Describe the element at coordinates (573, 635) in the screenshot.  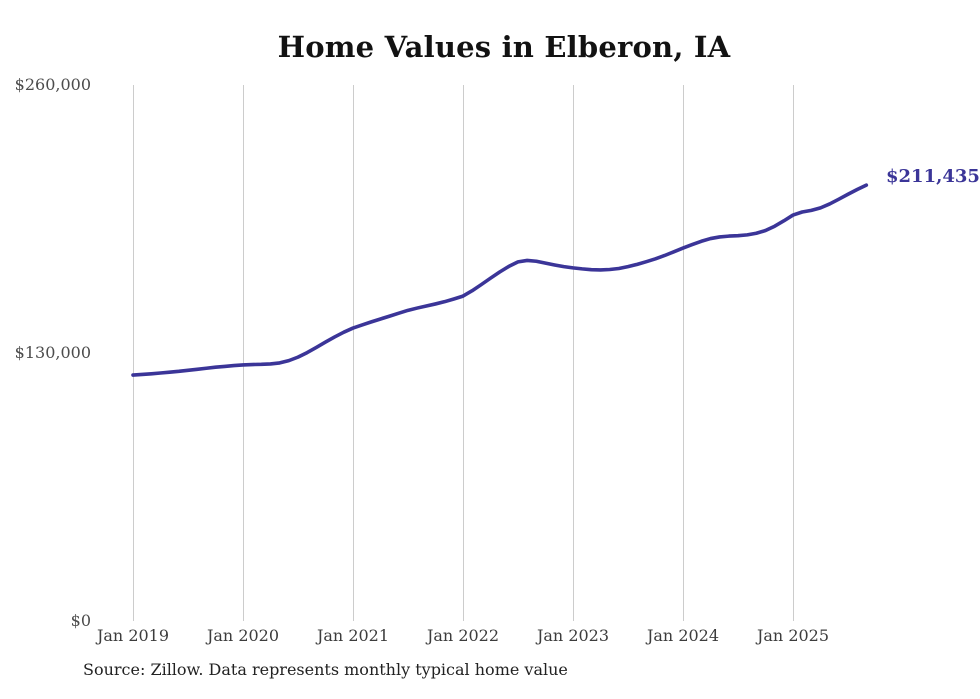
I see `x-tick-label-2023: Jan 2023` at that location.